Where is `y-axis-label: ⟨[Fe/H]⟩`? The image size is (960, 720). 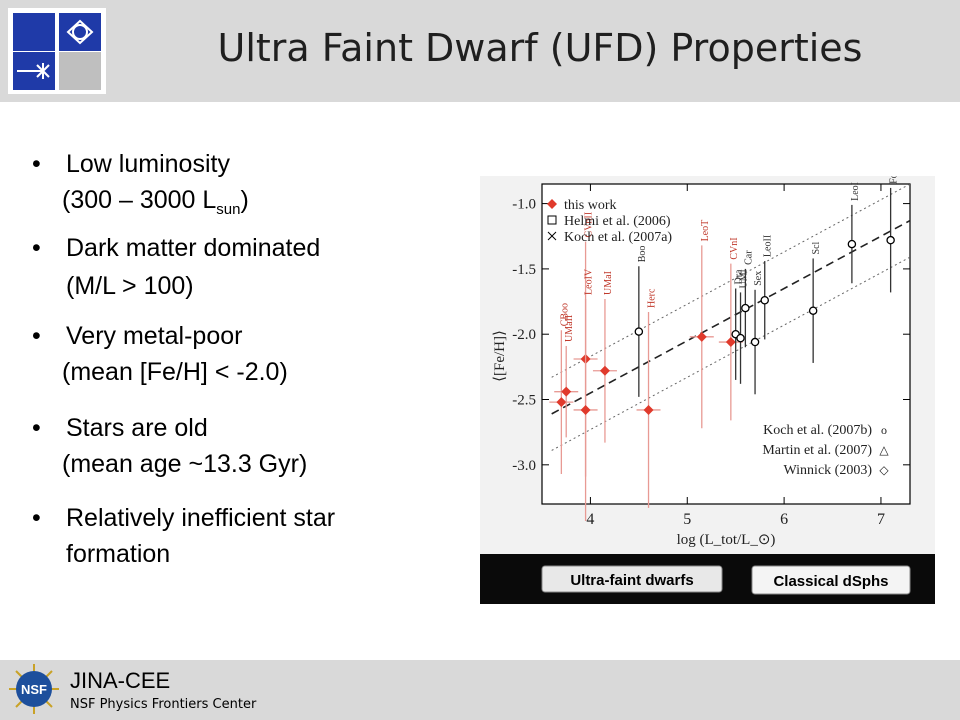
y-axis-label: ⟨[Fe/H]⟩ is located at coordinates (500, 356).